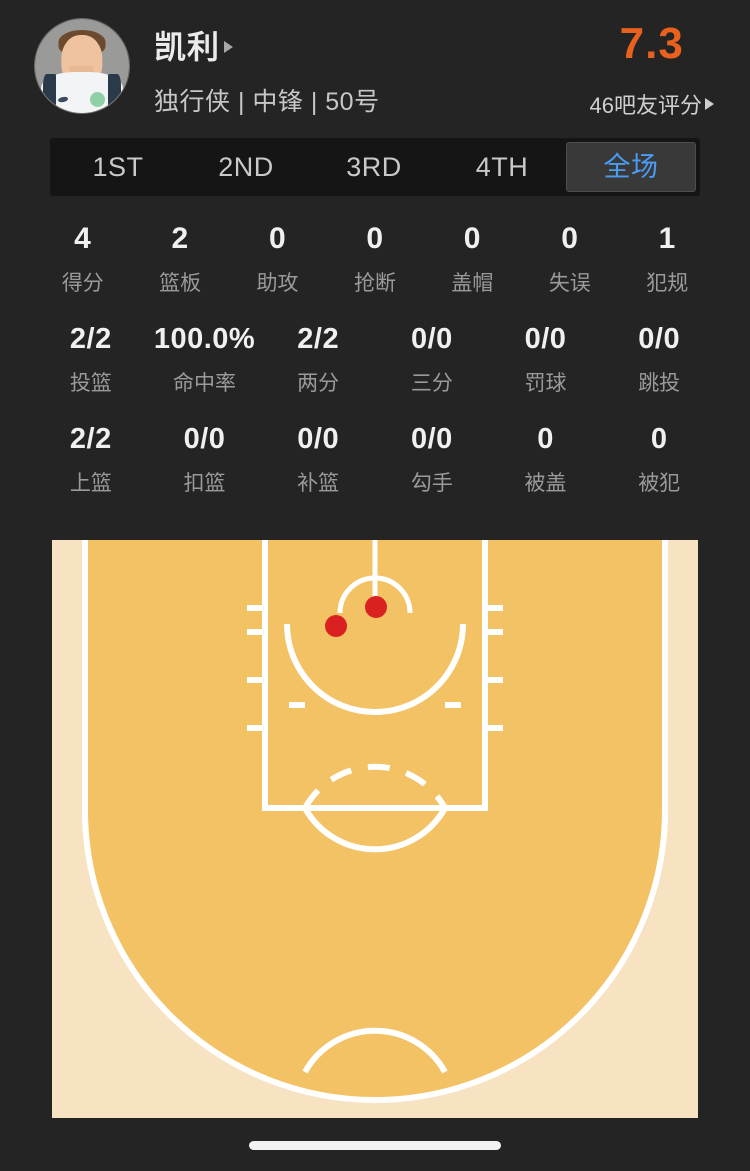 This screenshot has width=750, height=1171. Describe the element at coordinates (659, 383) in the screenshot. I see `stat-label: 跳投` at that location.